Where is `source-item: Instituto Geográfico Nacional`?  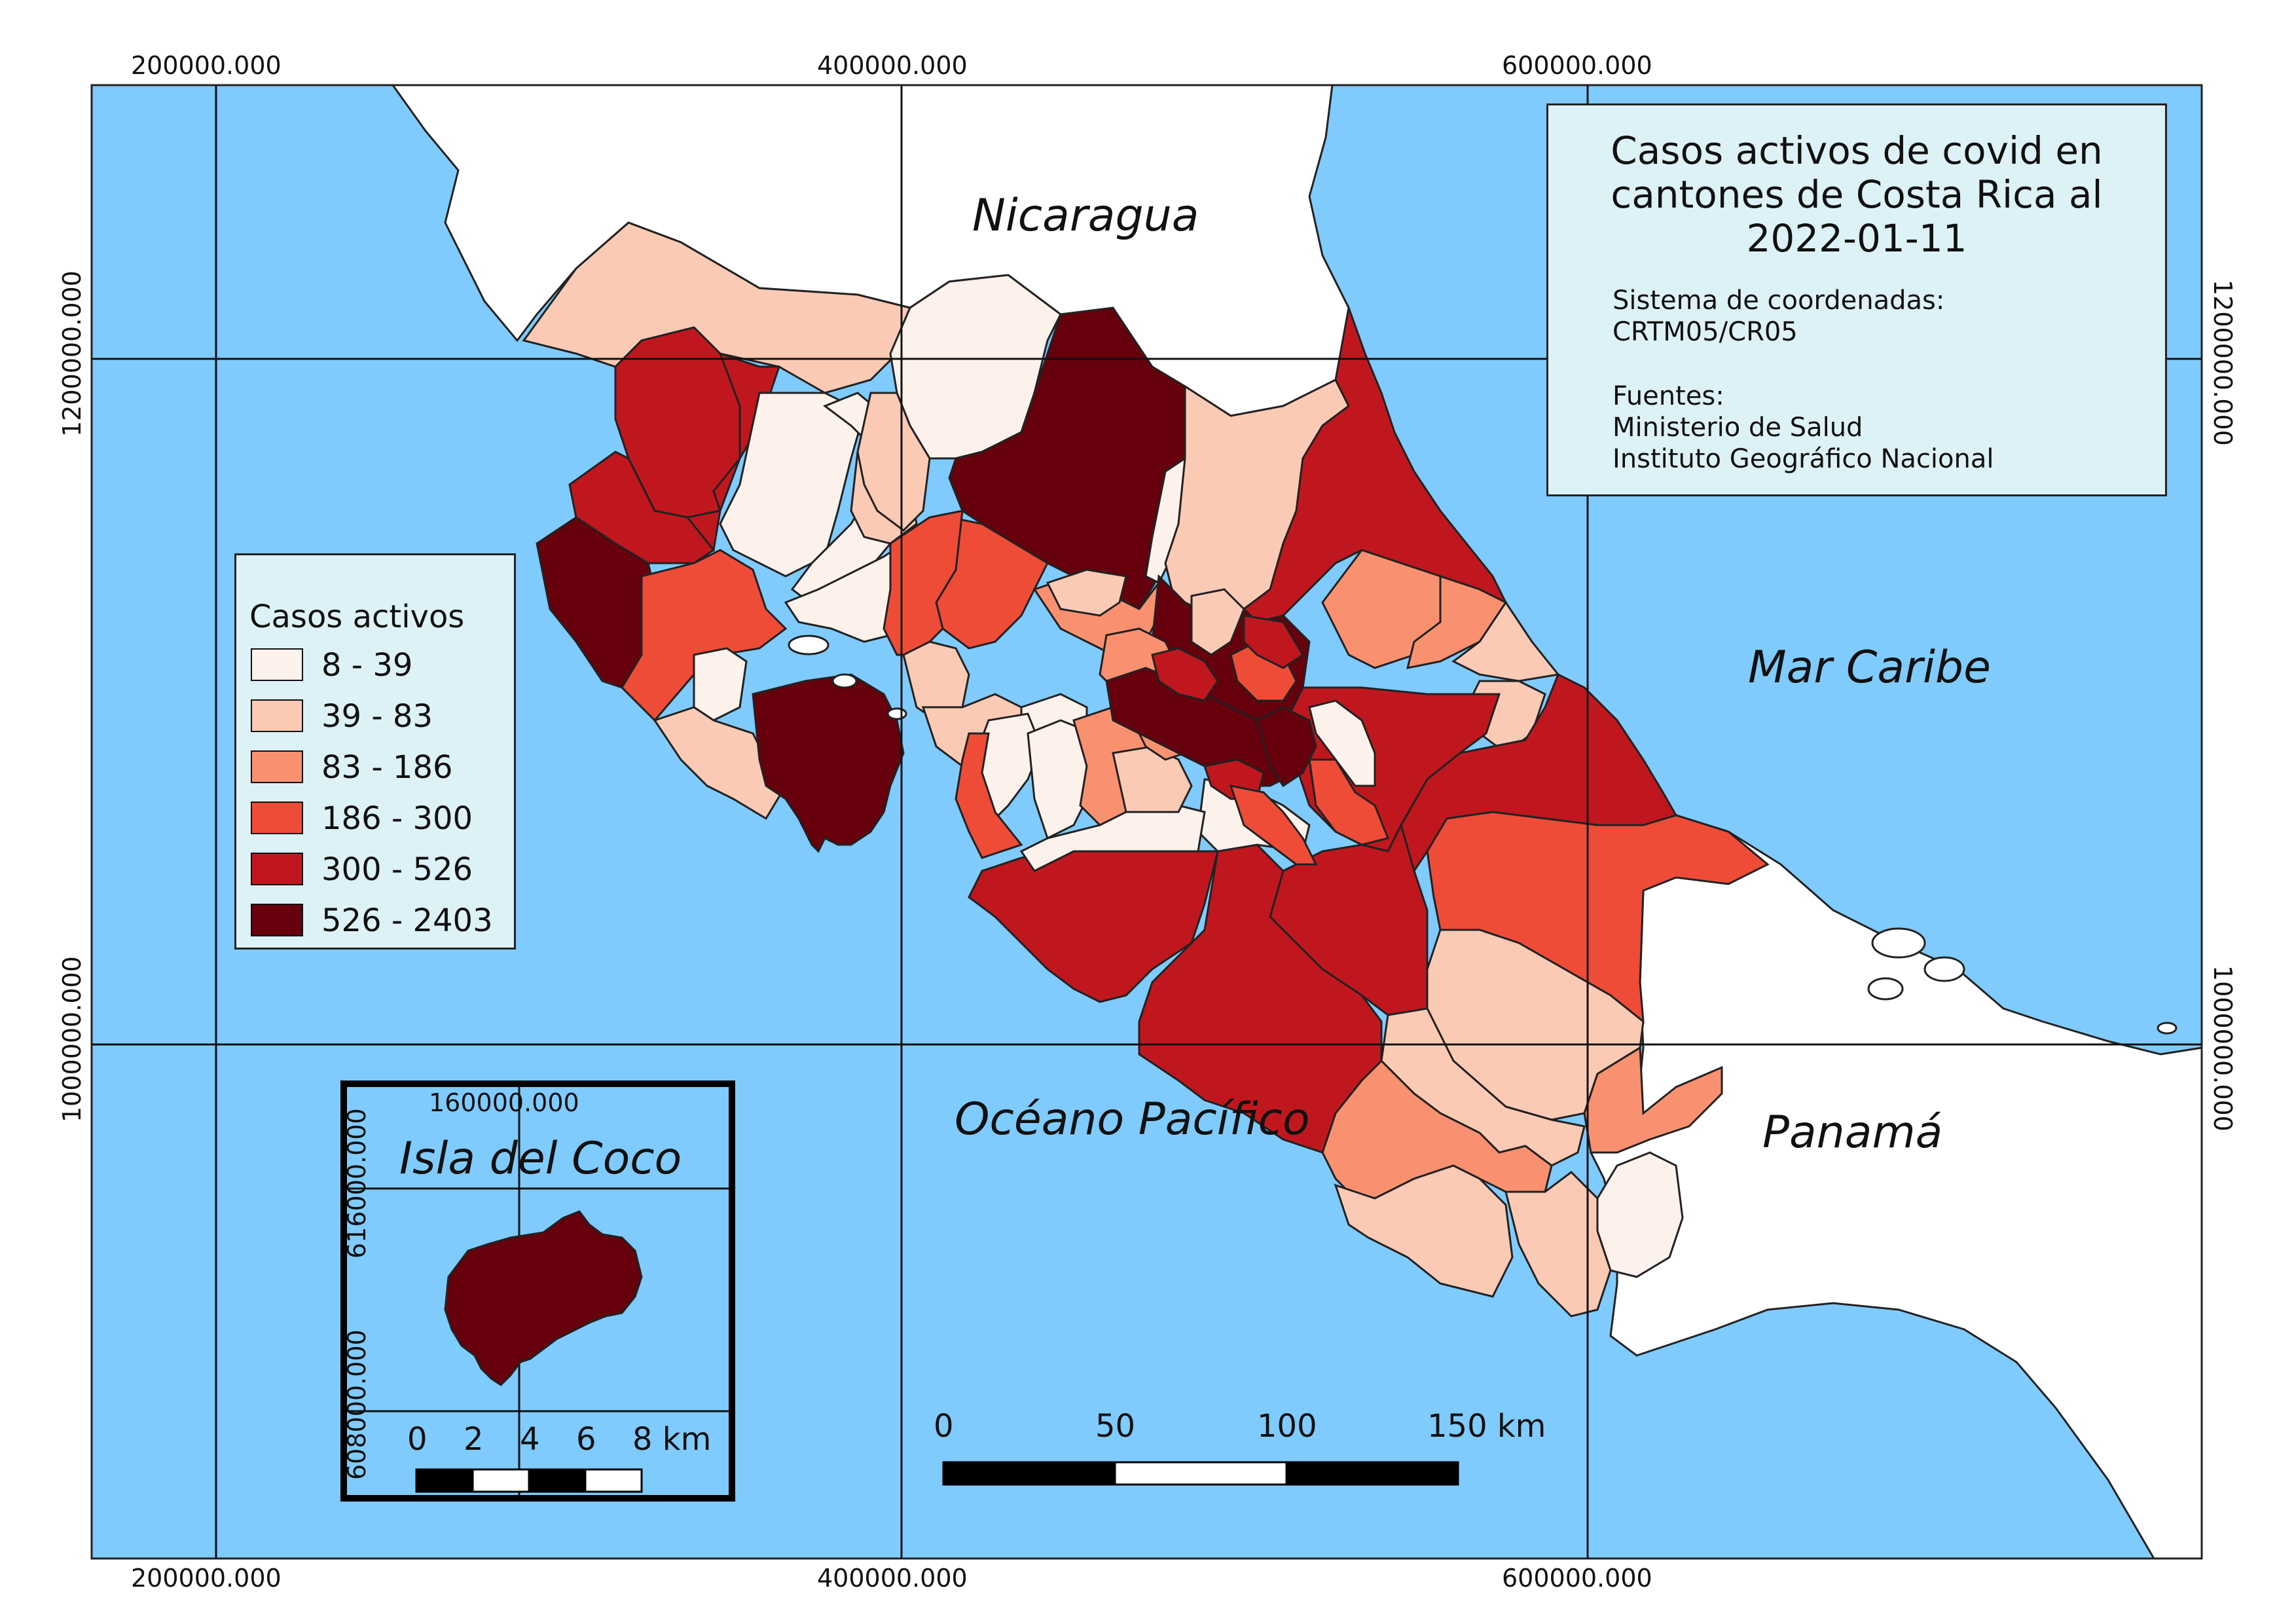
source-item: Instituto Geográfico Nacional is located at coordinates (1803, 459).